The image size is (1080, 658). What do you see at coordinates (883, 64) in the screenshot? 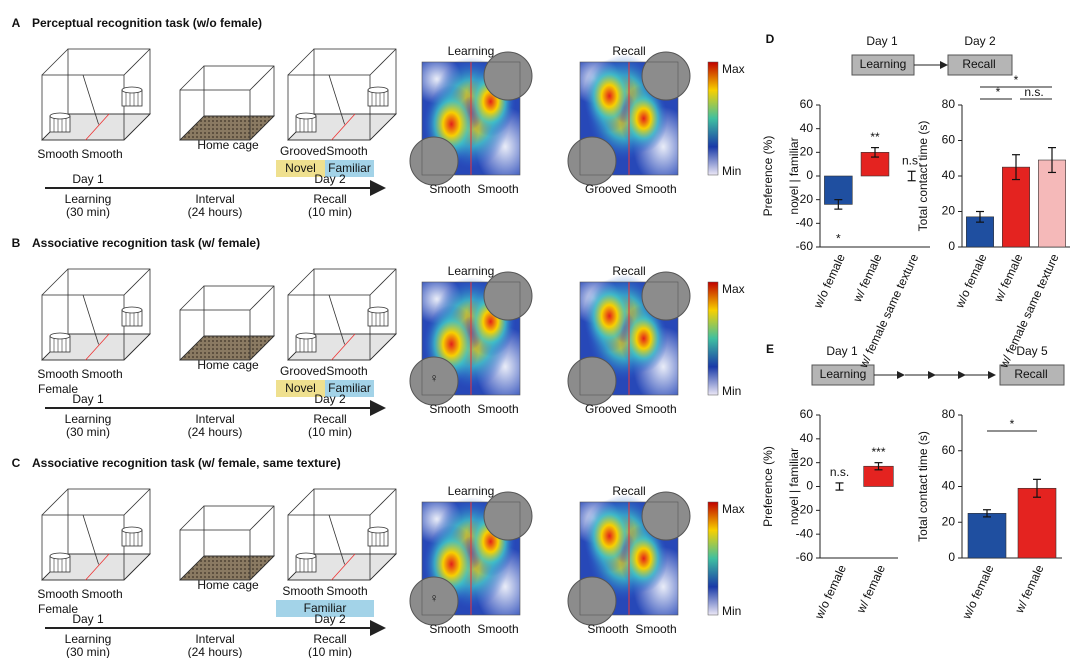
I see `step: Learning` at bounding box center [883, 64].